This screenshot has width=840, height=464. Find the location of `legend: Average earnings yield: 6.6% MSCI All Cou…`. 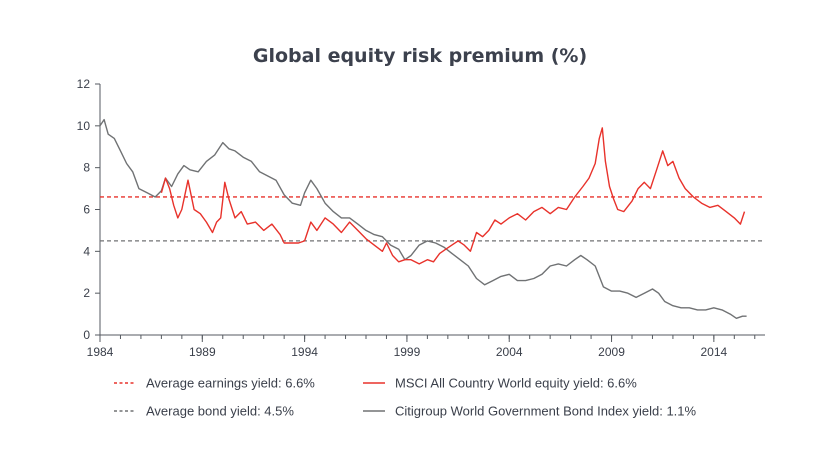

legend: Average earnings yield: 6.6% MSCI All Cou… is located at coordinates (405, 397).